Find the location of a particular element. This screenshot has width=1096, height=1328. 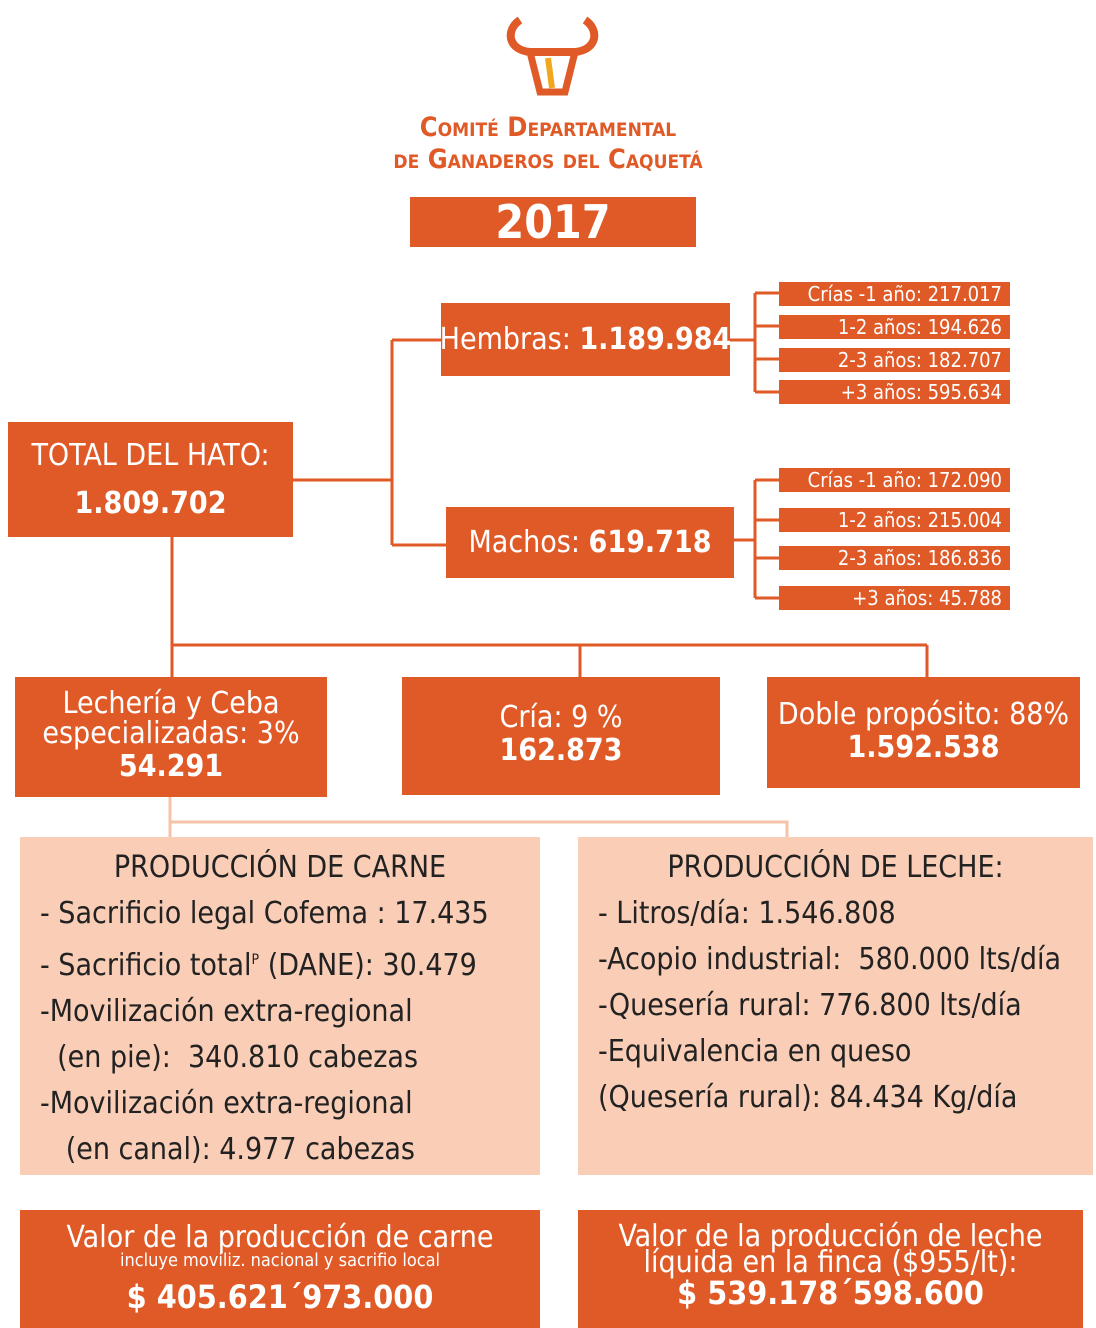

age-group: Crías -1 año: 217.017 is located at coordinates (894, 294).